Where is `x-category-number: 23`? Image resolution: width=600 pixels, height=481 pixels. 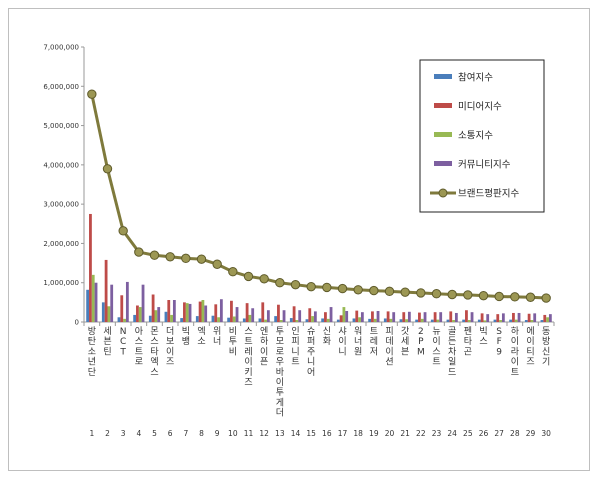
x-category-number: 23 is located at coordinates (437, 433).